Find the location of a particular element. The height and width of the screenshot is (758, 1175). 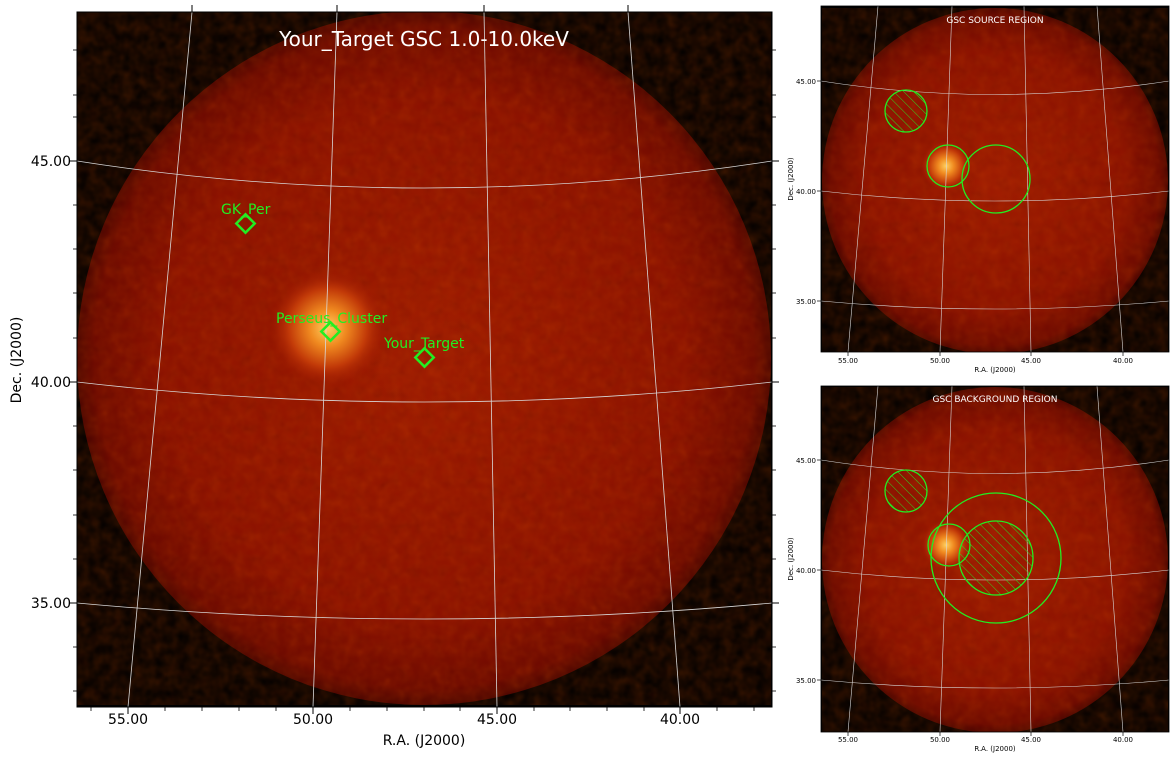

source-region-panel: GSC SOURCE REGION is located at coordinates (995, 179).